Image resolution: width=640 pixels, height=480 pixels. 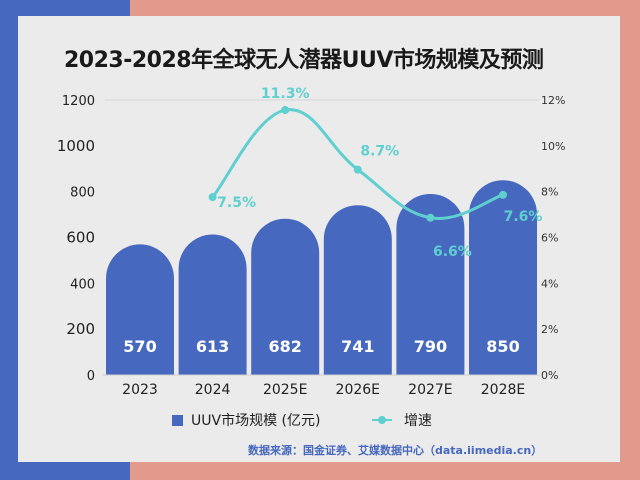 I want to click on growth-label: 11.3%, so click(x=285, y=94).